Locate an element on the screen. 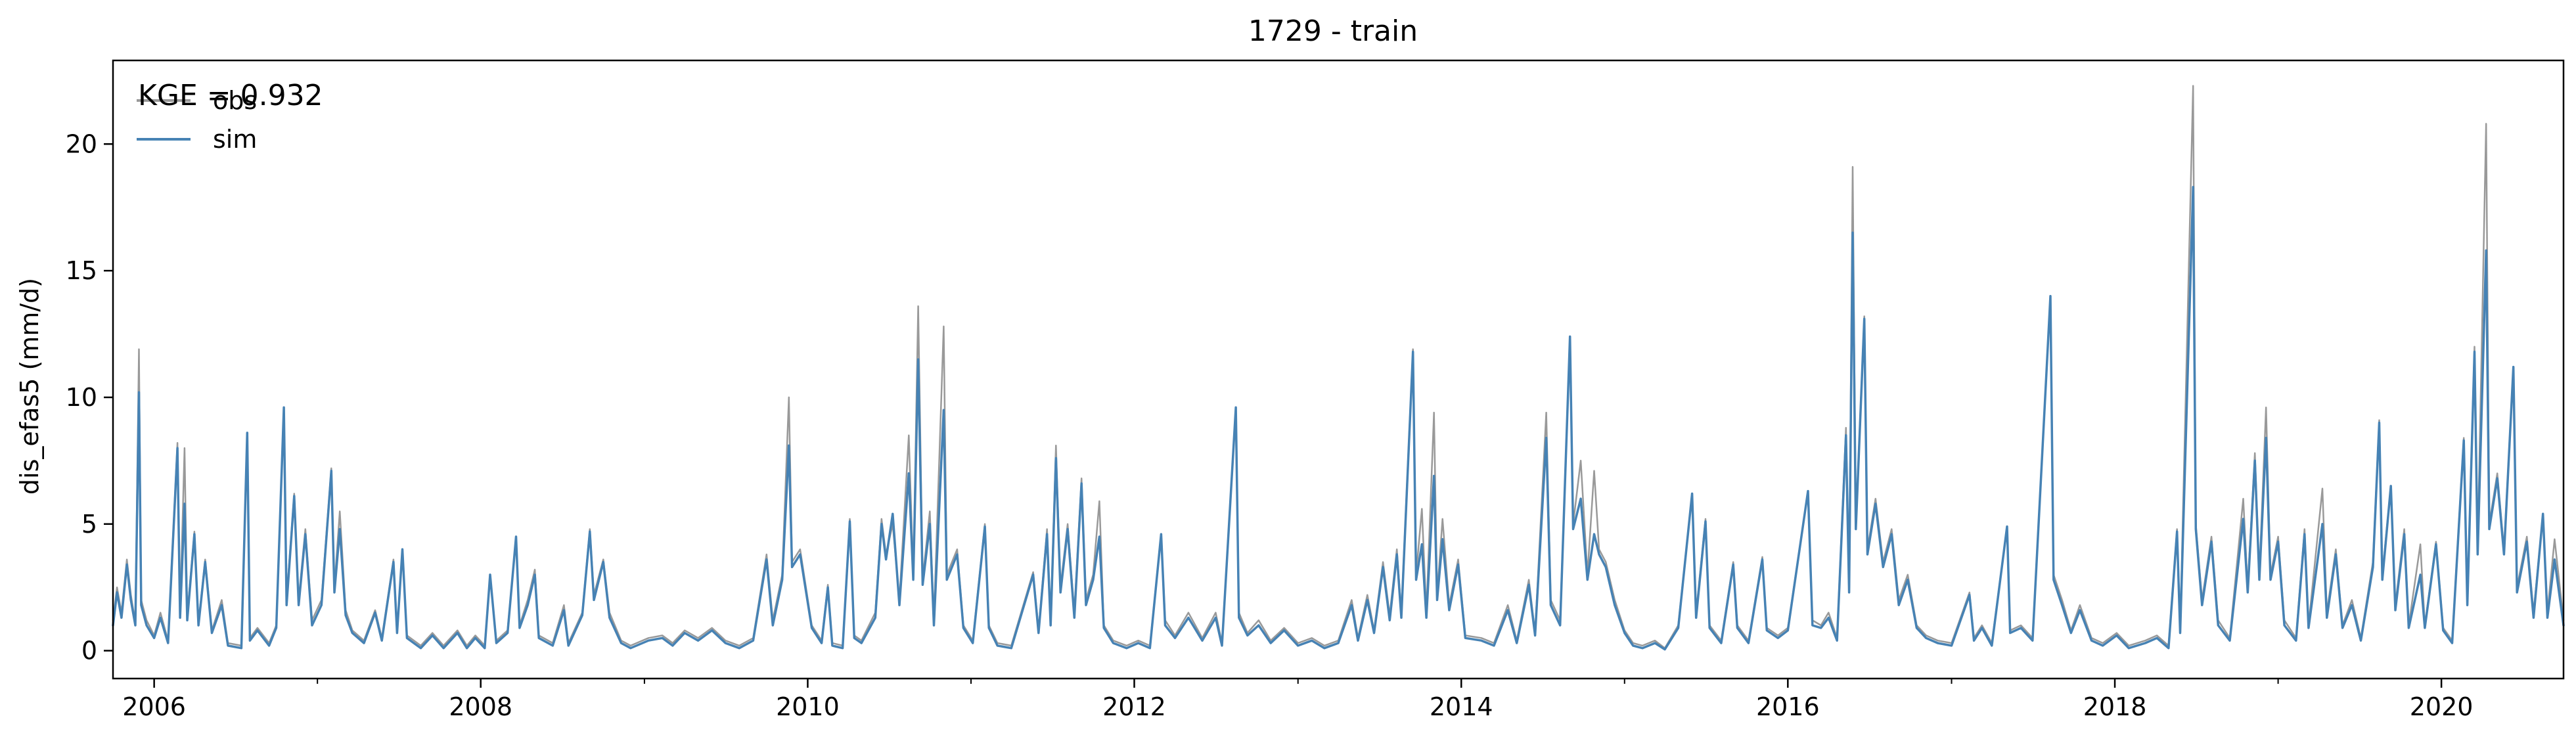 The width and height of the screenshot is (2576, 737). x-tick-label: 2018 is located at coordinates (2115, 706).